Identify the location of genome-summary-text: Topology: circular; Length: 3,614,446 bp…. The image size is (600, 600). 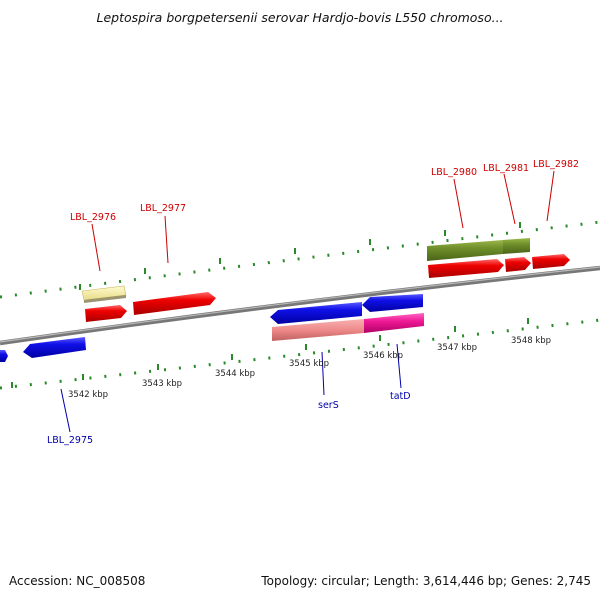
(426, 581).